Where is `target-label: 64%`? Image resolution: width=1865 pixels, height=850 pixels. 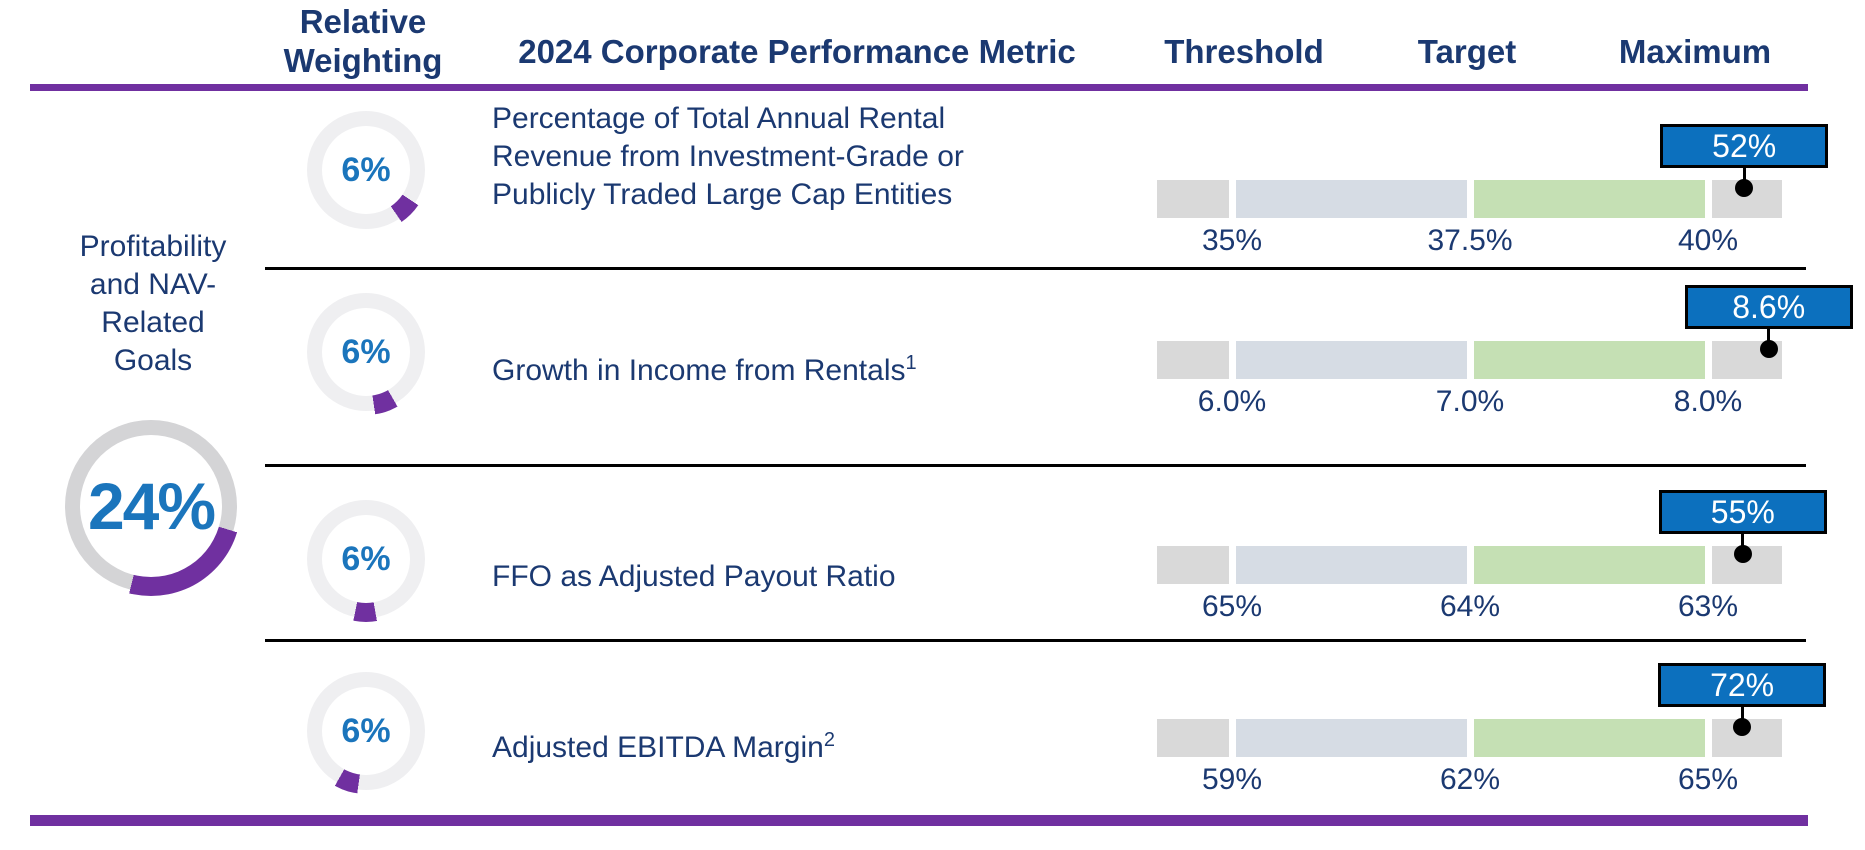
target-label: 64% is located at coordinates (1470, 606).